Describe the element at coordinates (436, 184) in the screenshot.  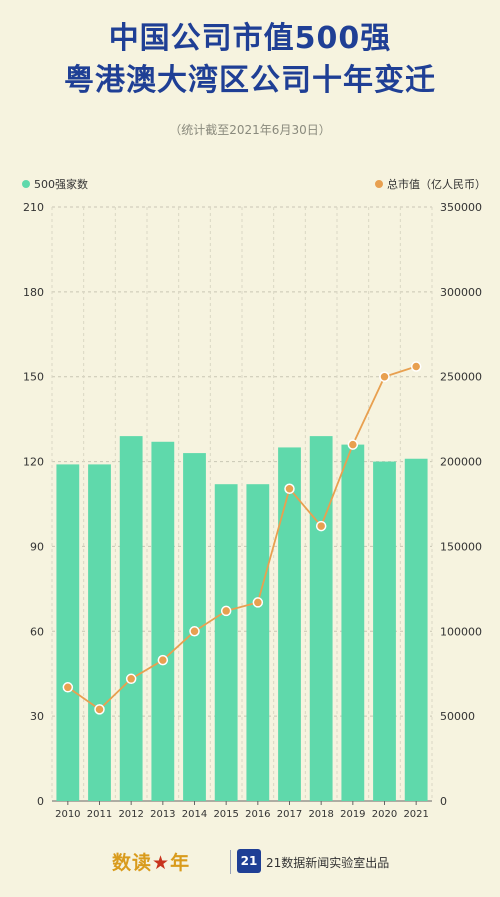
I see `legend-right-label: 总市值（亿人民币）` at that location.